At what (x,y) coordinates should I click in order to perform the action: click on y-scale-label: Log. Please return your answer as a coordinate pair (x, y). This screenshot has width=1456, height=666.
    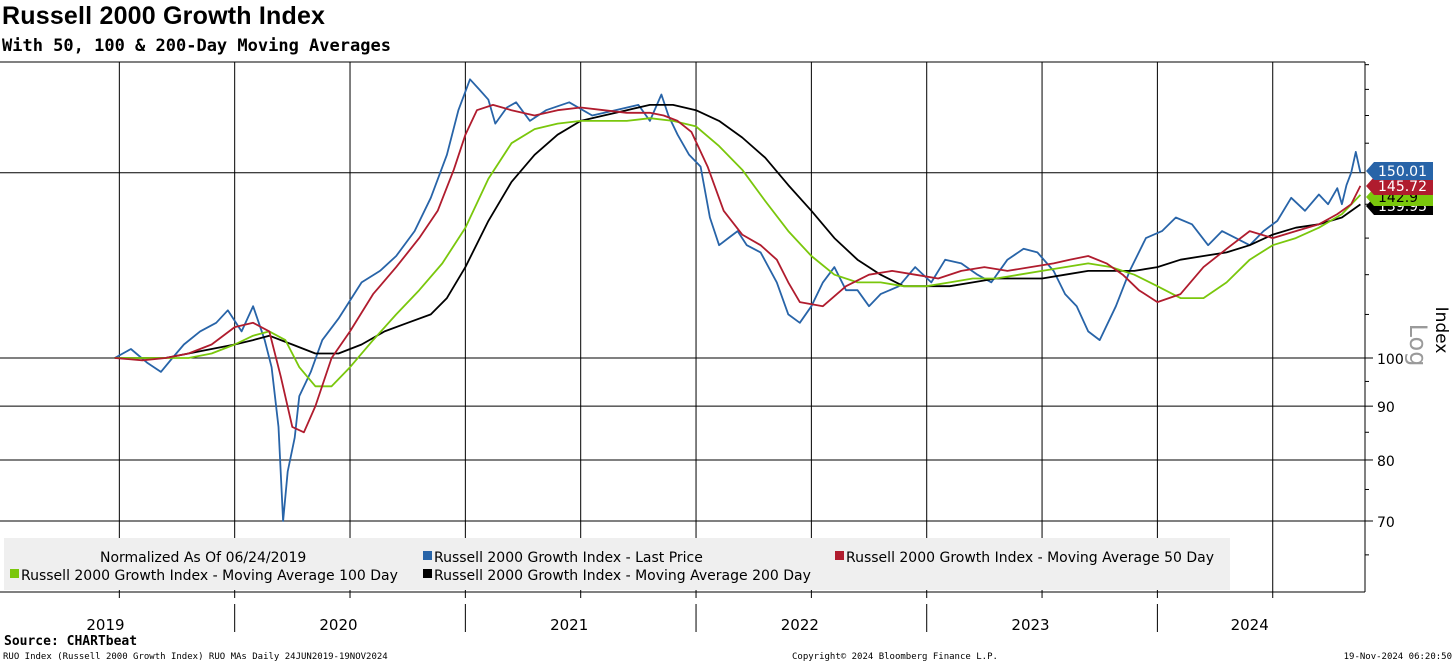
    Looking at the image, I should click on (1418, 345).